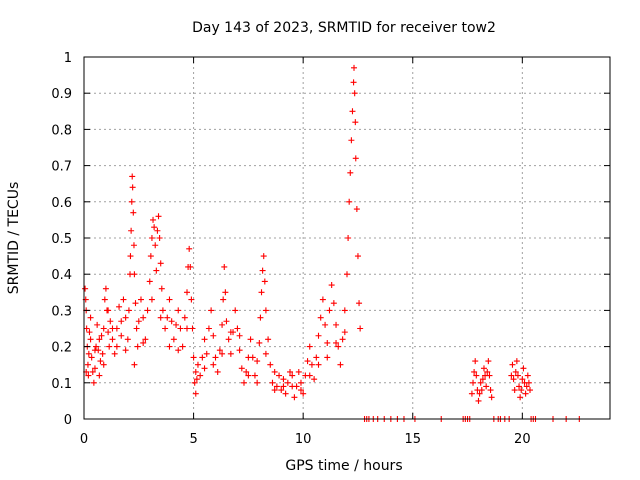 The width and height of the screenshot is (640, 480). I want to click on x-tick-label: 15, so click(412, 439).